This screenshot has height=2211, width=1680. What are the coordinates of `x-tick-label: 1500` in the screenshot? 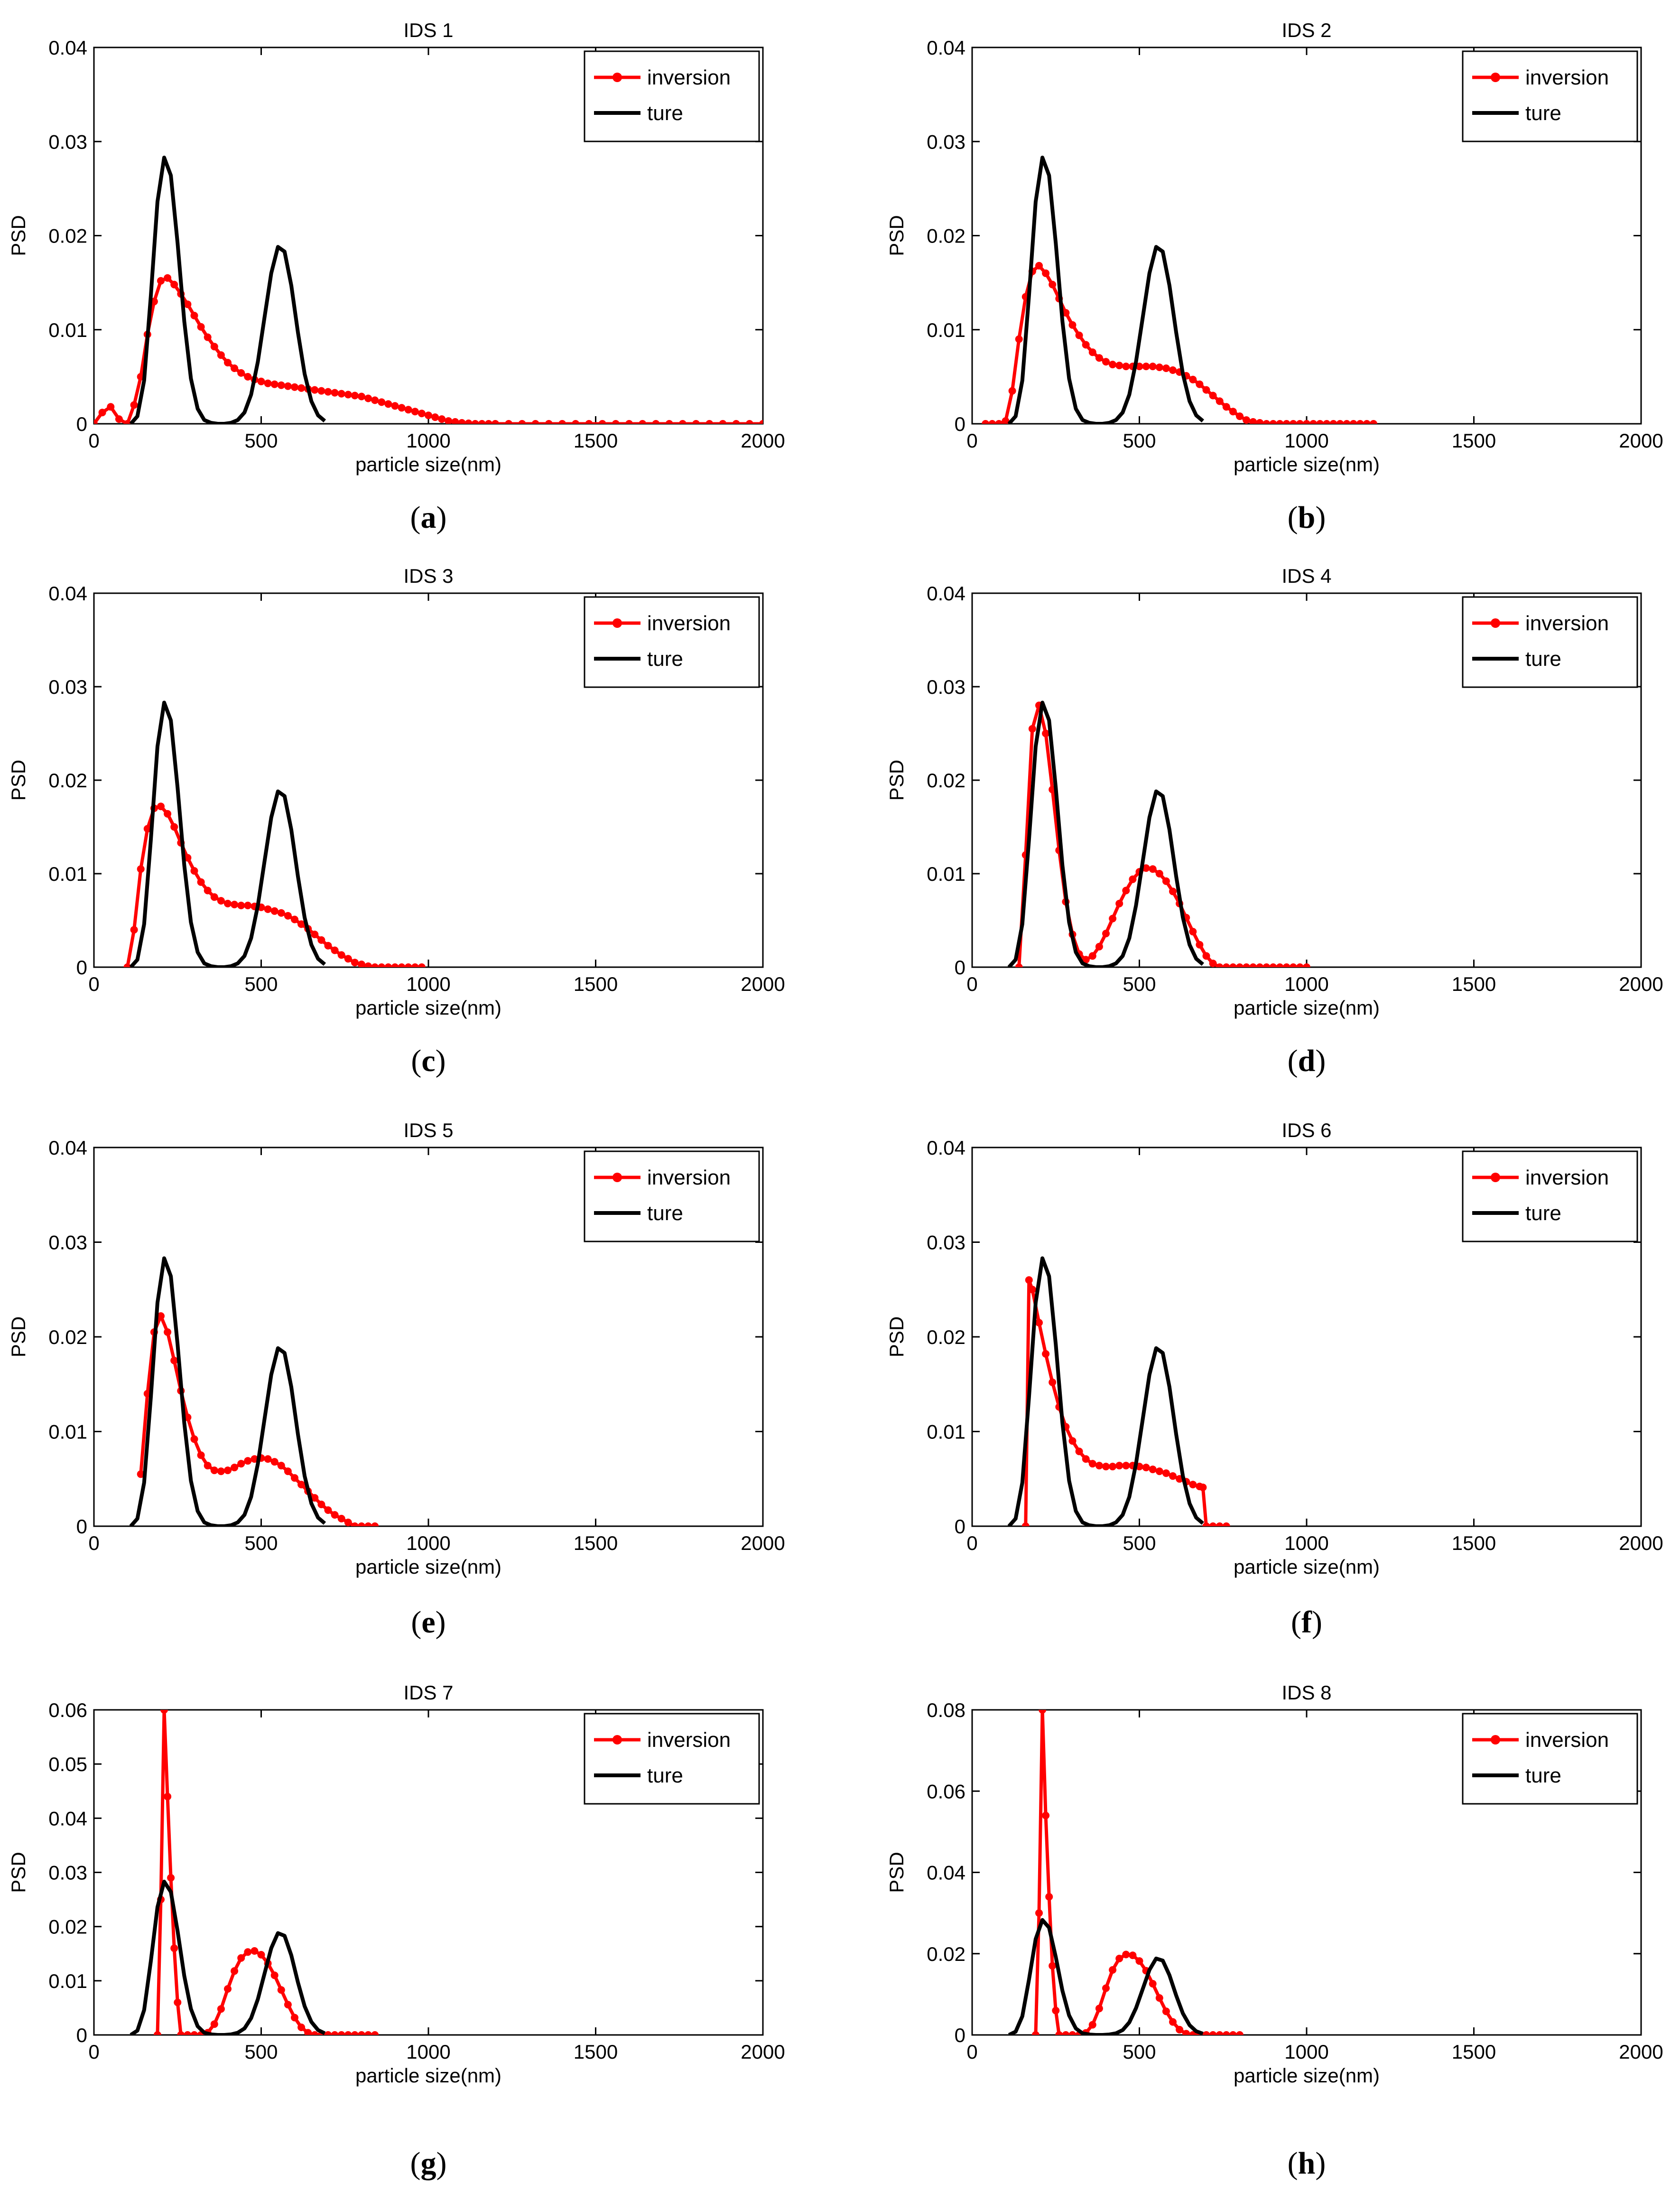 It's located at (596, 1543).